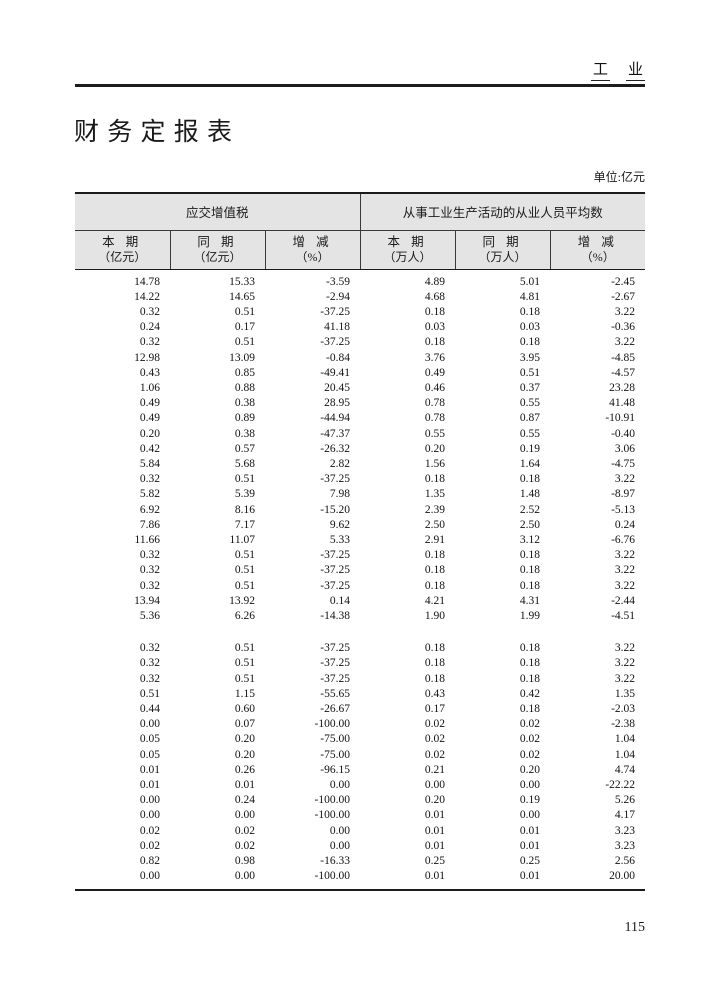  What do you see at coordinates (360, 358) in the screenshot?
I see `table-row: 12.98 13.09 -0.84 3.76 3.95 -4.85` at bounding box center [360, 358].